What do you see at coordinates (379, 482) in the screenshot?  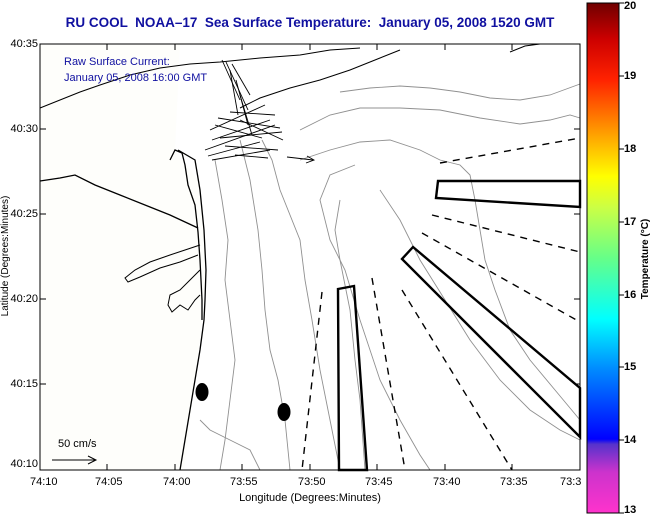 I see `x-tick-label: 73:45` at bounding box center [379, 482].